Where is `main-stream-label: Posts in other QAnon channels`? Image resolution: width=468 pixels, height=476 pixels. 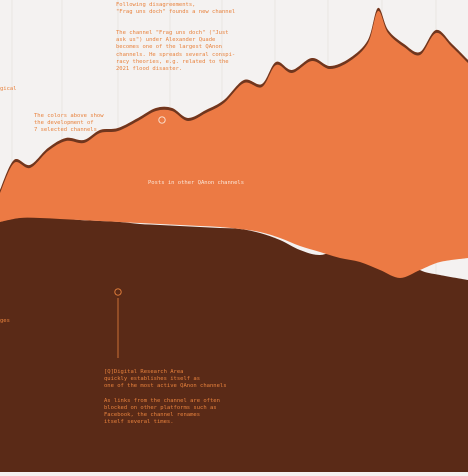 main-stream-label: Posts in other QAnon channels is located at coordinates (196, 183).